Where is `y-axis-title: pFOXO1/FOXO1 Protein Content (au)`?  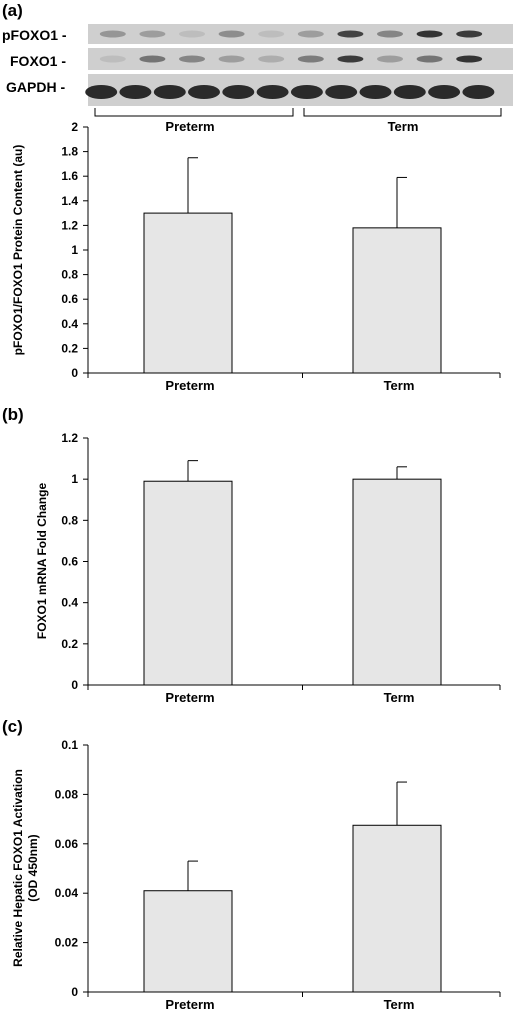
y-axis-title: pFOXO1/FOXO1 Protein Content (au) is located at coordinates (18, 250).